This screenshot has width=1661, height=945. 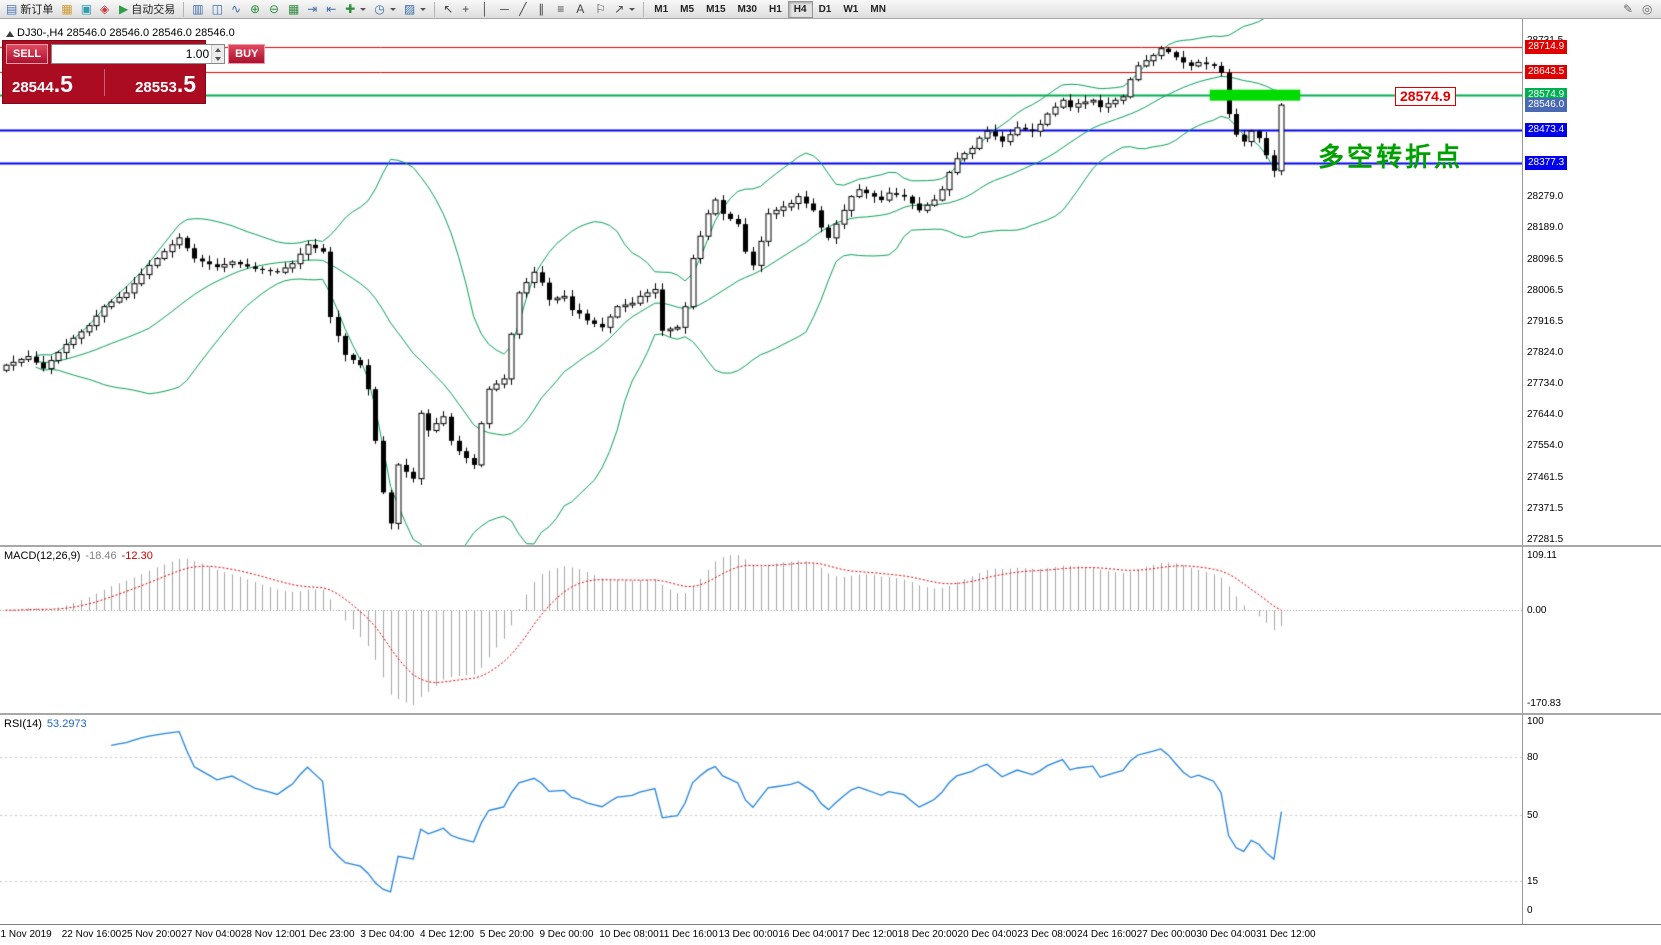 I want to click on buy-price: 28553.5, so click(x=165, y=84).